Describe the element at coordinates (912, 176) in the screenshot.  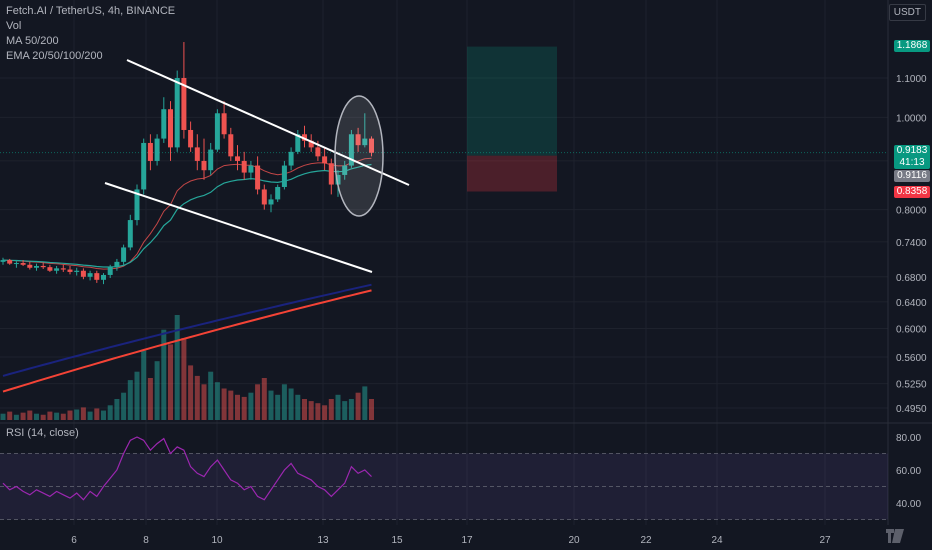
I see `entry-price-tag: 0.9116` at that location.